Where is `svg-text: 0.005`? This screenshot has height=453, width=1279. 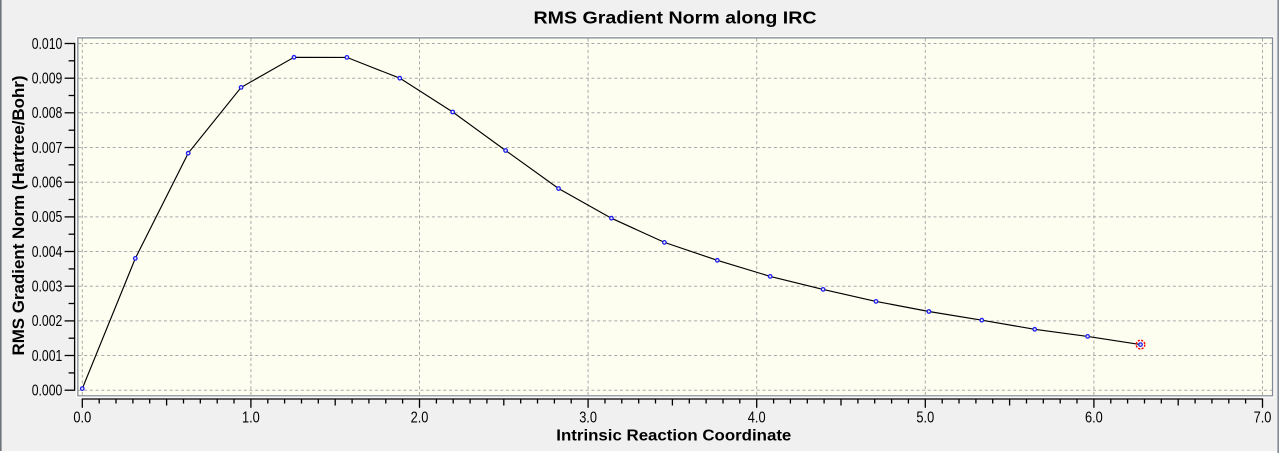
svg-text: 0.005 is located at coordinates (47, 217).